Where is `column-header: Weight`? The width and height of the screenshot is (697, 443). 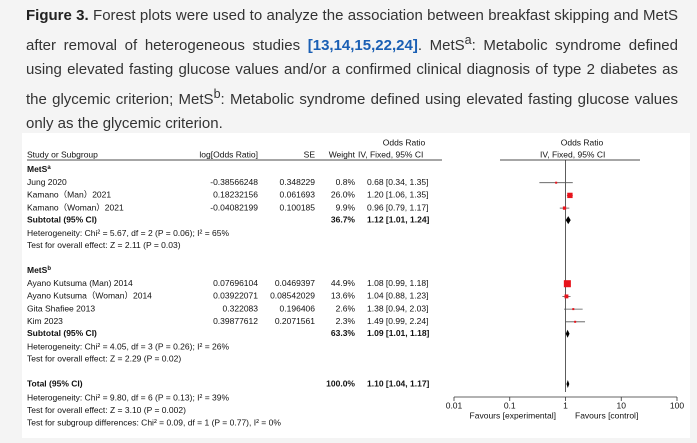
column-header: Weight is located at coordinates (342, 154).